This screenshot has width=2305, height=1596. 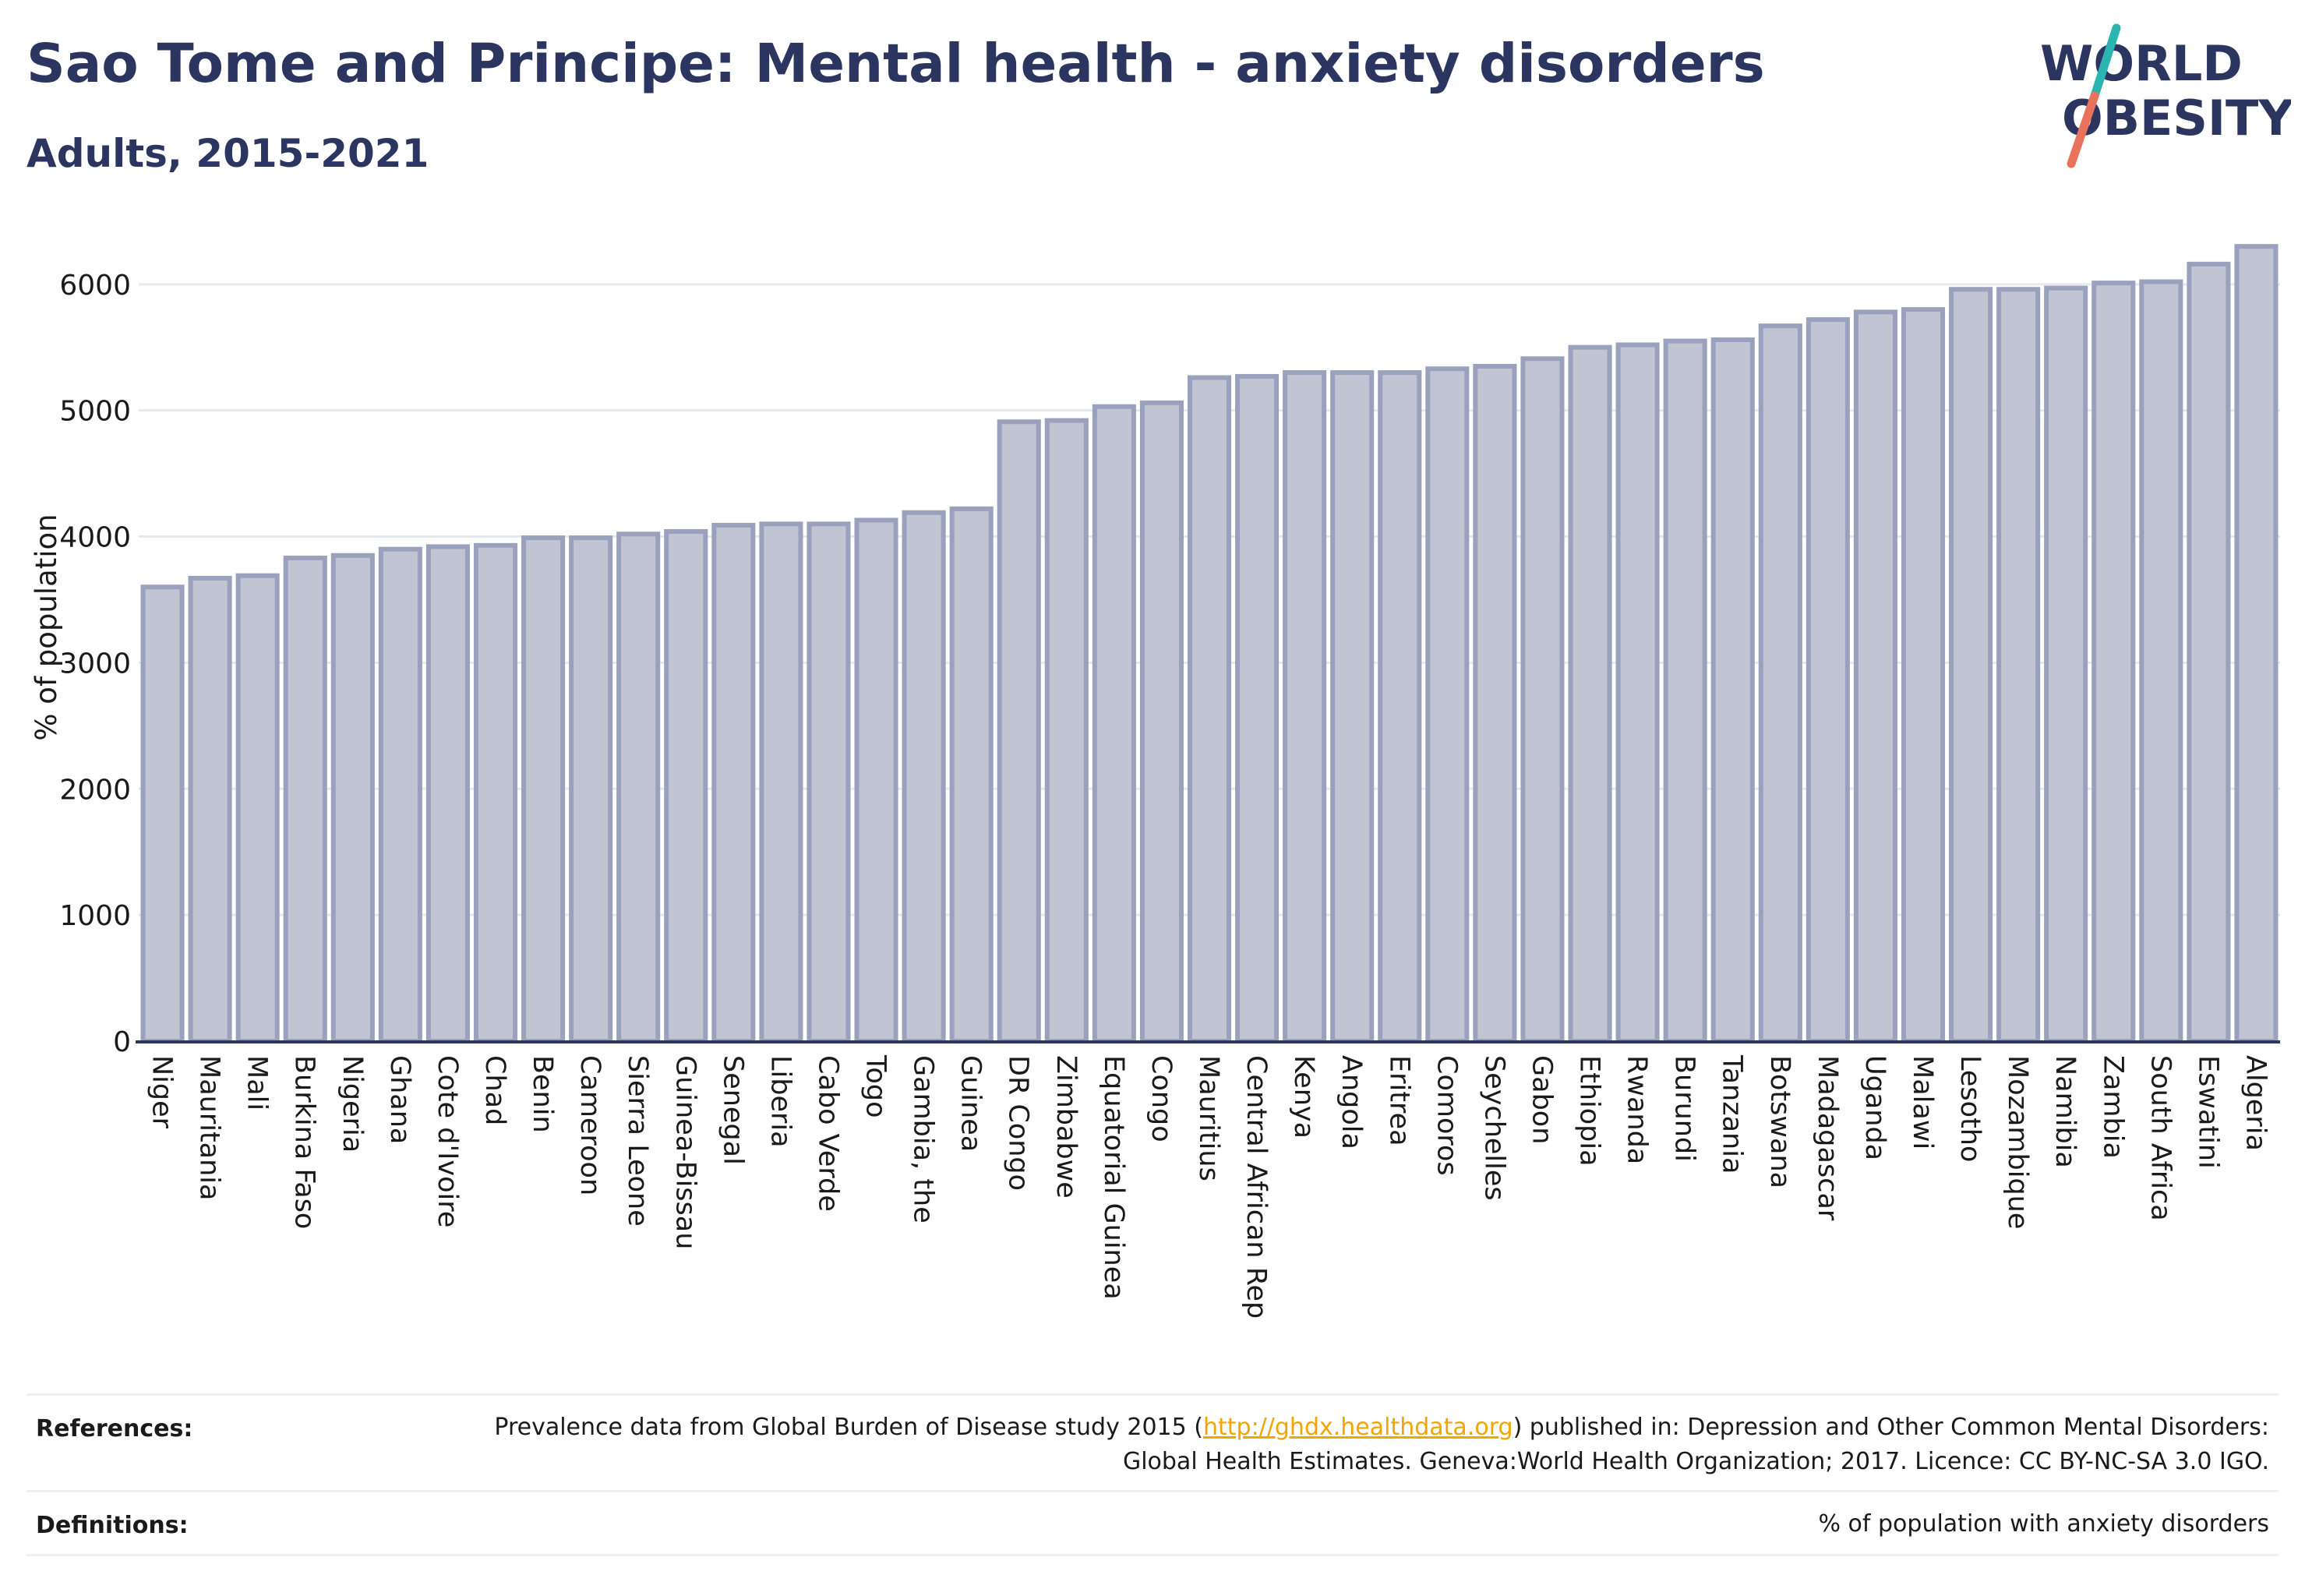 What do you see at coordinates (2112, 1107) in the screenshot?
I see `x-tick-label: Zambia` at bounding box center [2112, 1107].